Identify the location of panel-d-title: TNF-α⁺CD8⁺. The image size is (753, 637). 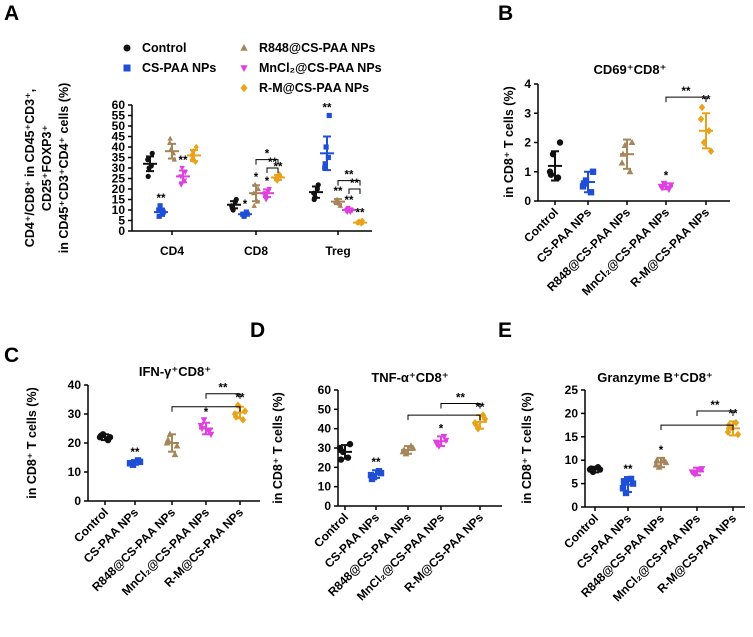
(409, 377).